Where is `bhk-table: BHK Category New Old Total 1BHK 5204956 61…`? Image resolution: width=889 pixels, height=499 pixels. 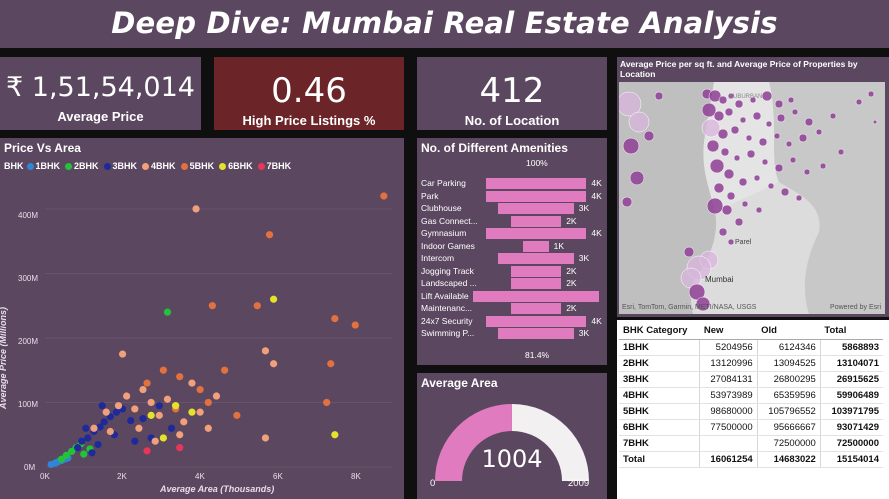
bhk-table: BHK Category New Old Total 1BHK 5204956 61… is located at coordinates (751, 395).